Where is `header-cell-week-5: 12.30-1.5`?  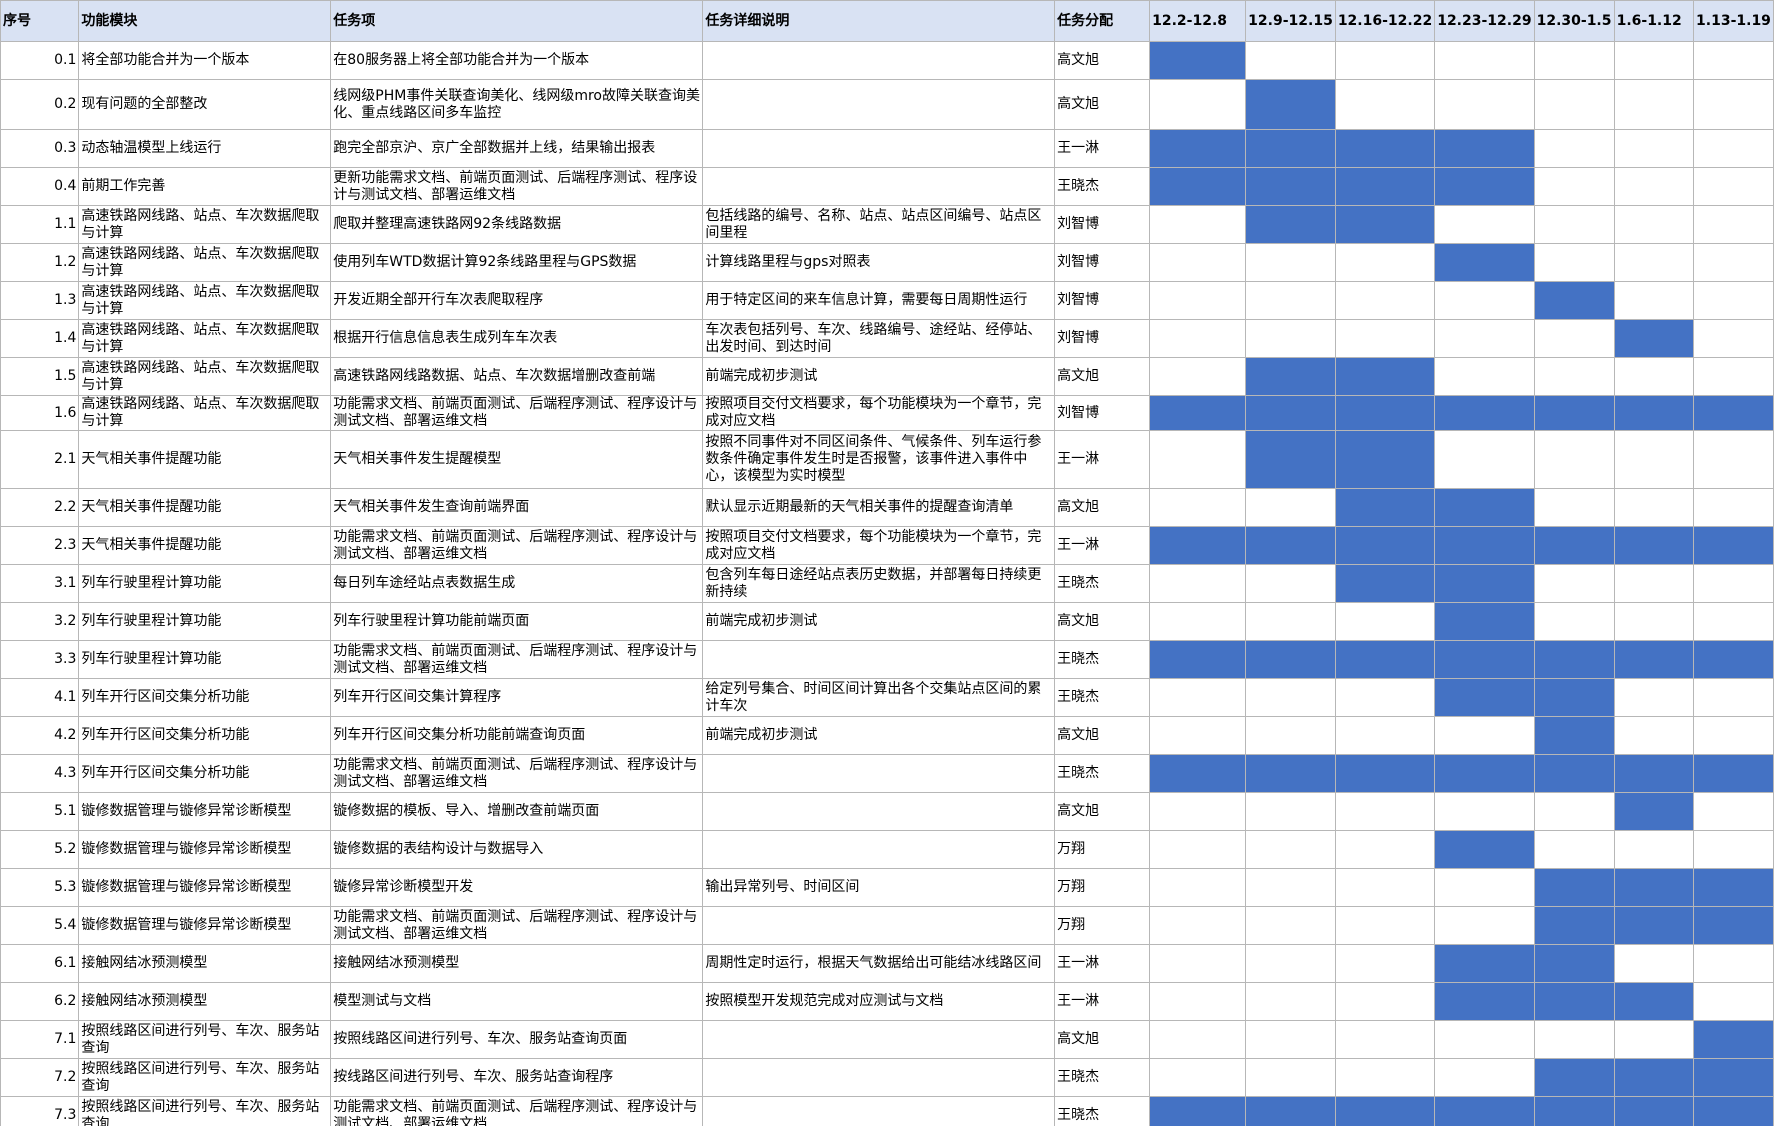 header-cell-week-5: 12.30-1.5 is located at coordinates (1574, 21).